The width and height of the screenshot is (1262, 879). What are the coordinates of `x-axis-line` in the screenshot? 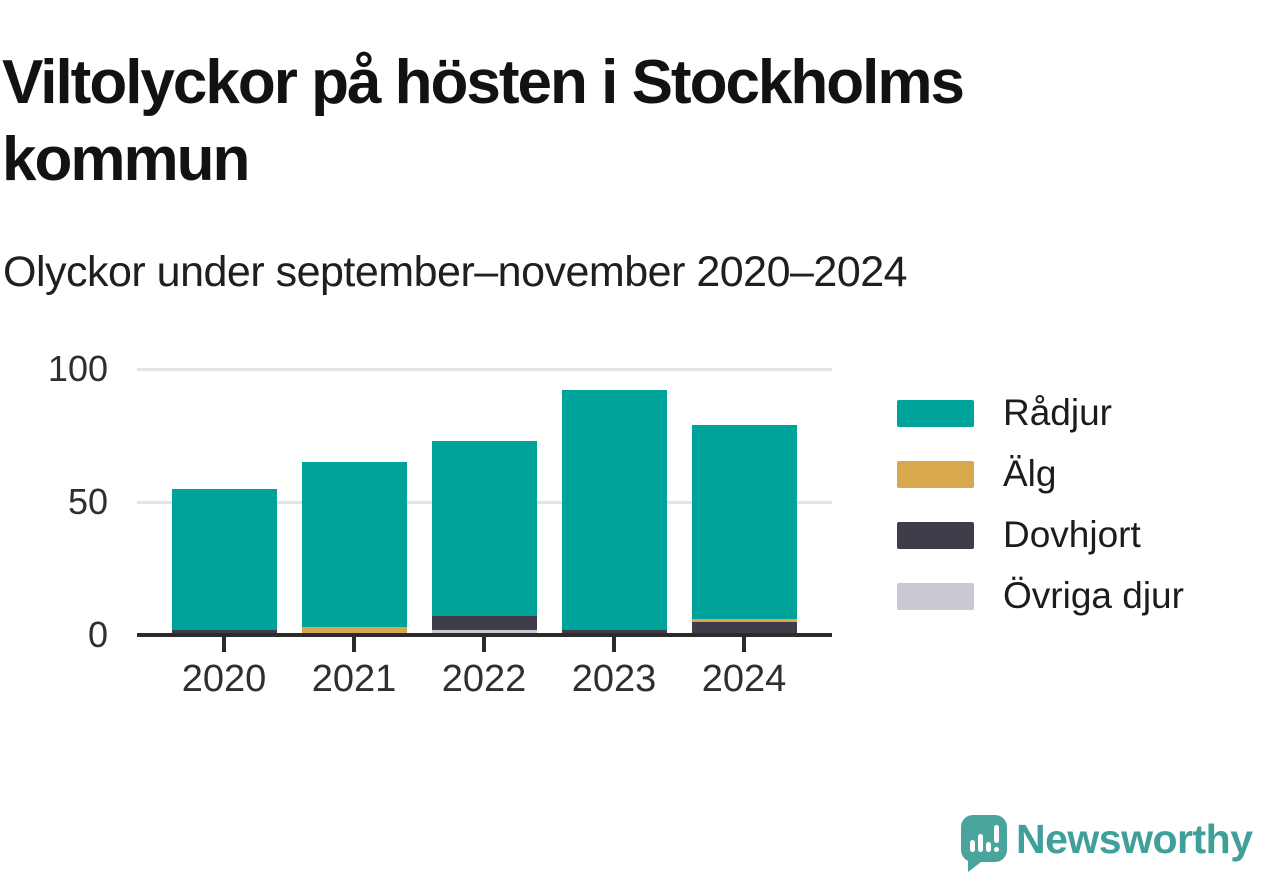 It's located at (484, 634).